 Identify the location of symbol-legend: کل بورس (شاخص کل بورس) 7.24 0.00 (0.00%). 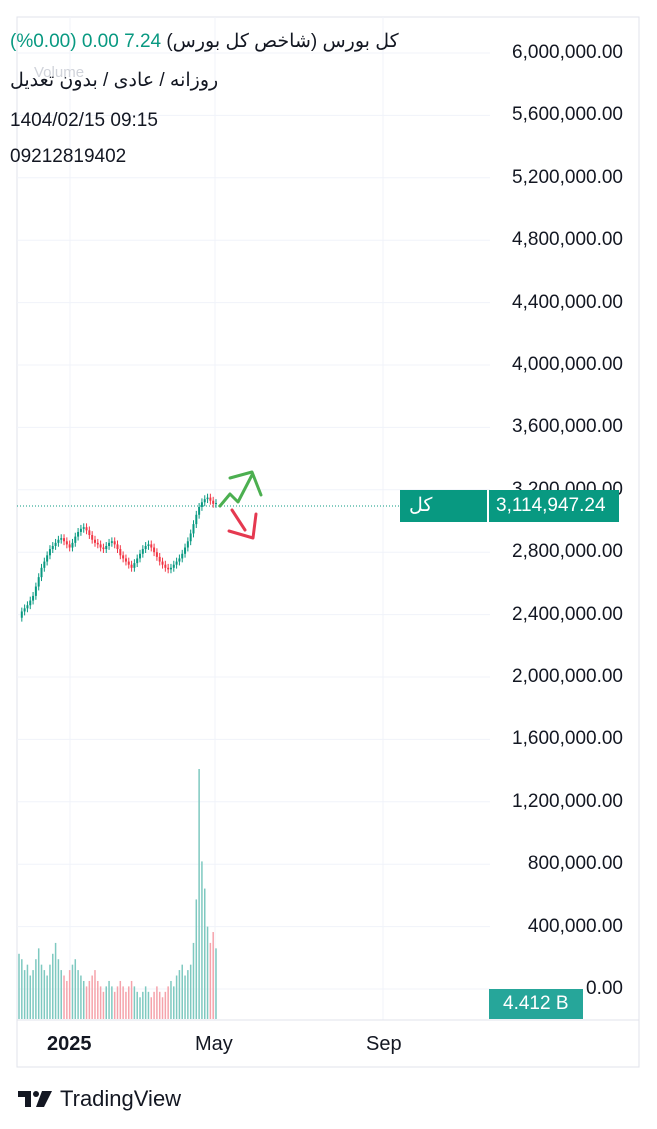
(204, 41).